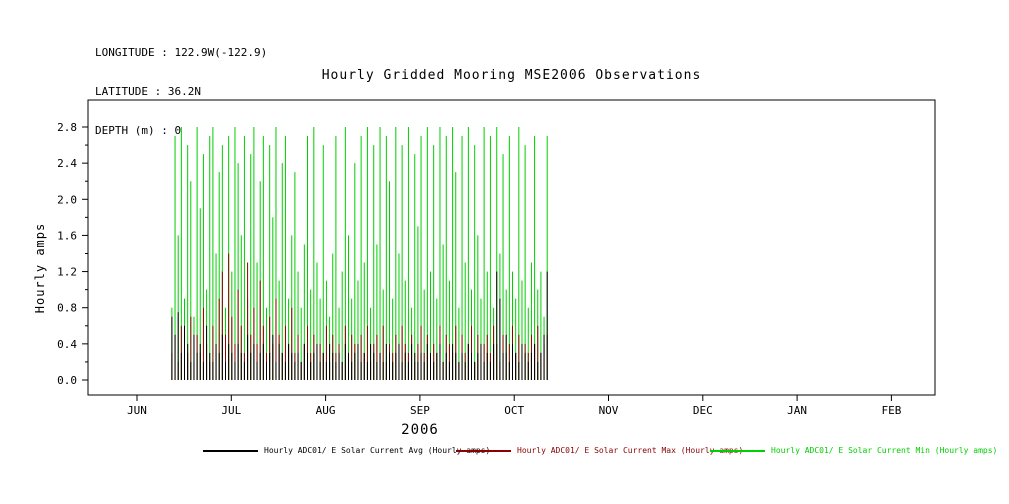 The height and width of the screenshot is (504, 1009). Describe the element at coordinates (420, 410) in the screenshot. I see `svg-text: SEP` at that location.